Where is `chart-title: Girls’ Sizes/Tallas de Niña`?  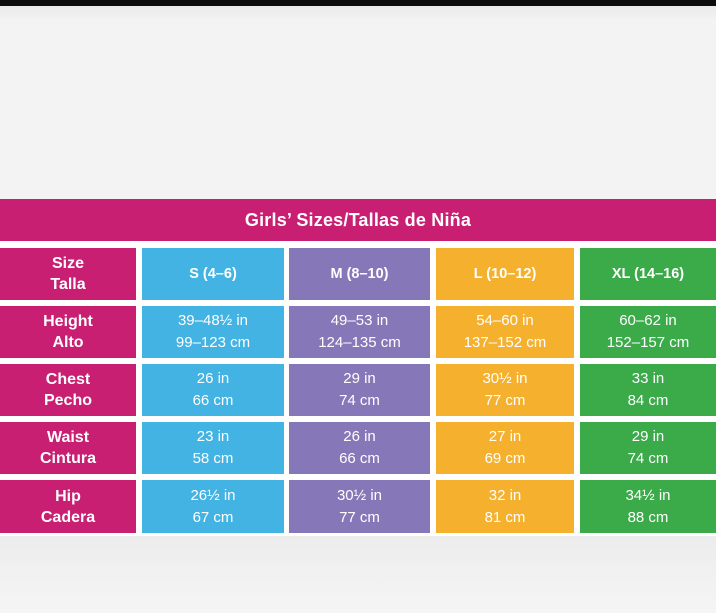 chart-title: Girls’ Sizes/Tallas de Niña is located at coordinates (358, 220).